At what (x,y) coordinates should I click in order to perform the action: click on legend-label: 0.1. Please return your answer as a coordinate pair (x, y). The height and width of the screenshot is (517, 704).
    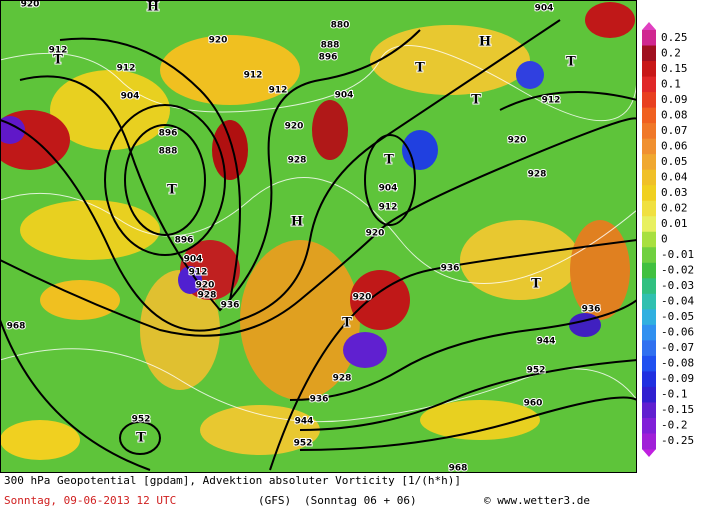
    Looking at the image, I should click on (671, 83).